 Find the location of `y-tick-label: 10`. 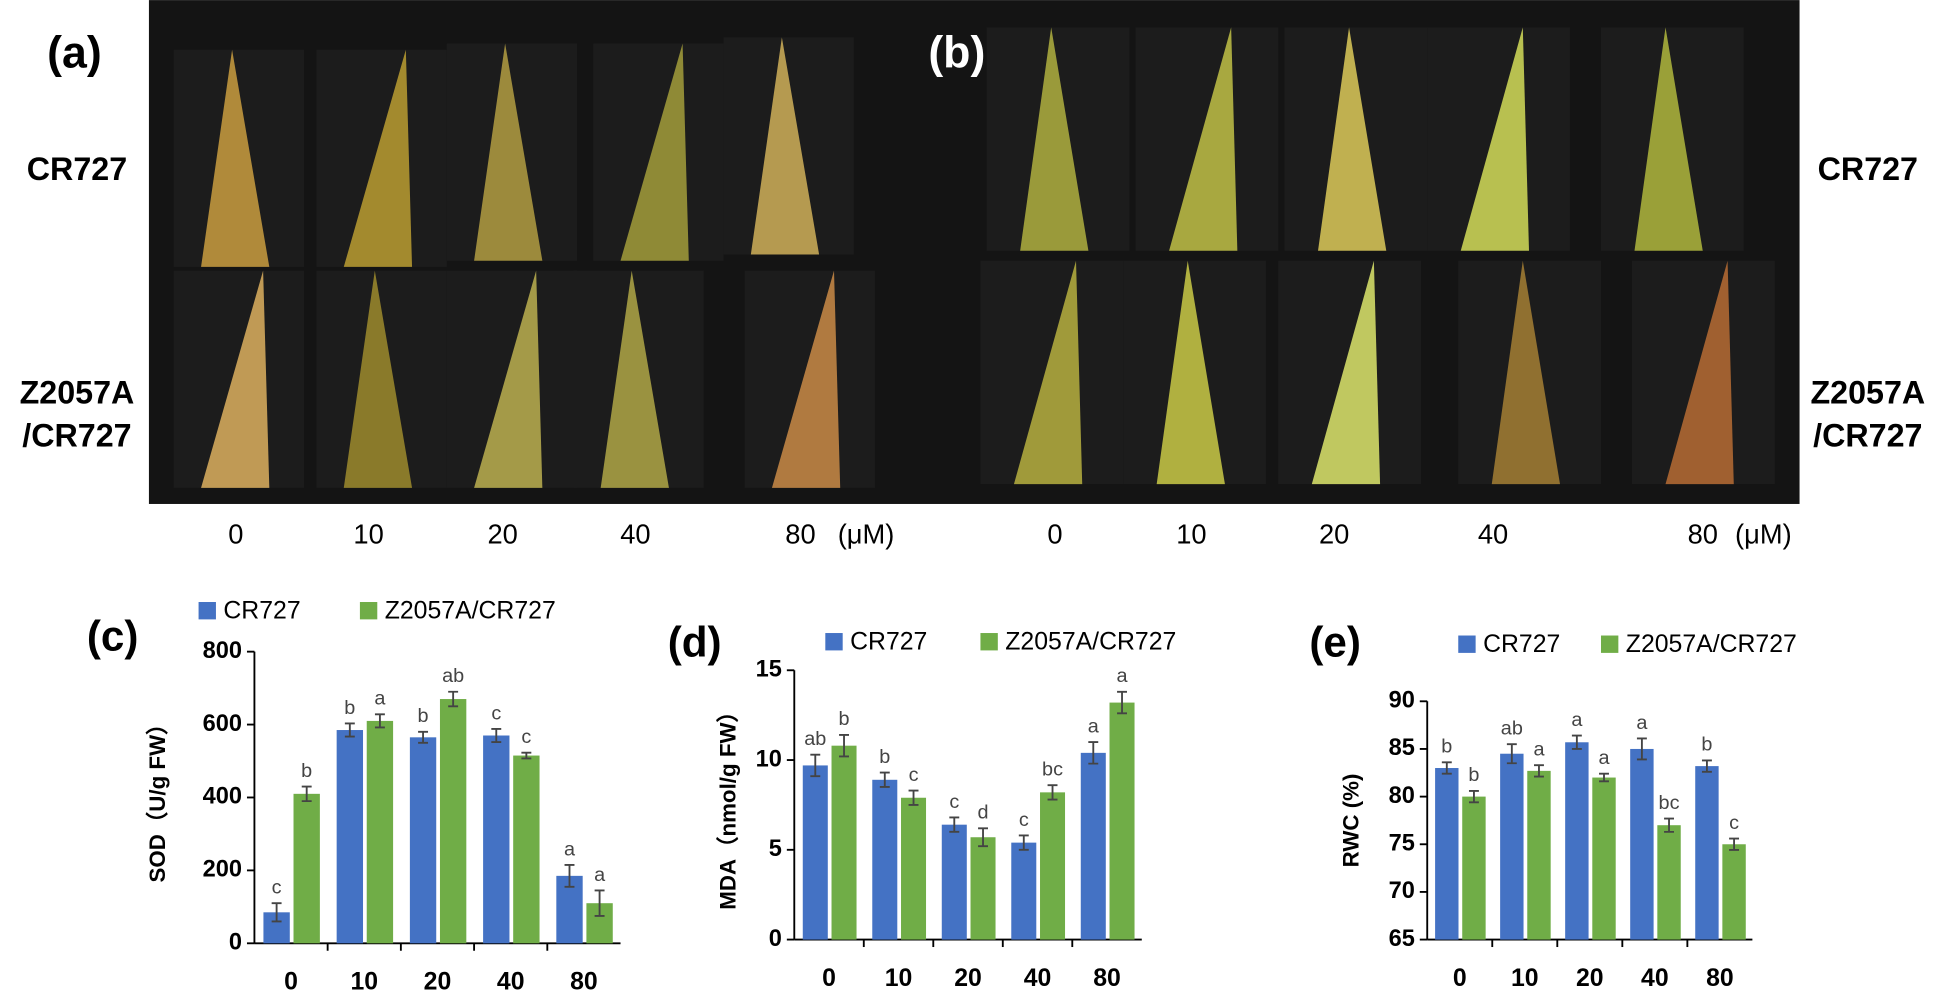

y-tick-label: 10 is located at coordinates (769, 758).